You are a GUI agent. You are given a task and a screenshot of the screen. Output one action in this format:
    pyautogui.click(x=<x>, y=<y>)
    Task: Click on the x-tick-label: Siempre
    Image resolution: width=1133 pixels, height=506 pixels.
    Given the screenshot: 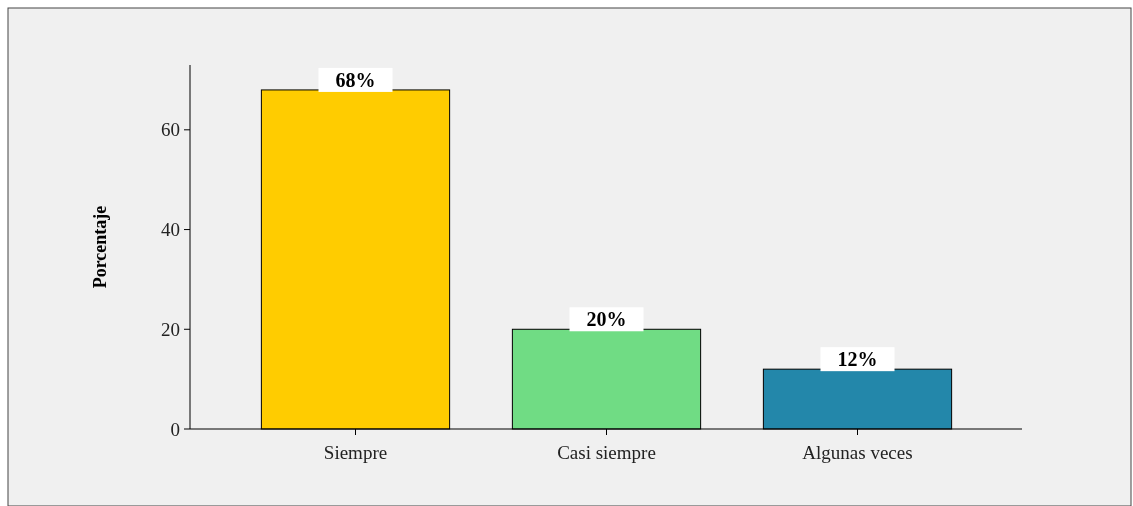 What is the action you would take?
    pyautogui.click(x=355, y=452)
    